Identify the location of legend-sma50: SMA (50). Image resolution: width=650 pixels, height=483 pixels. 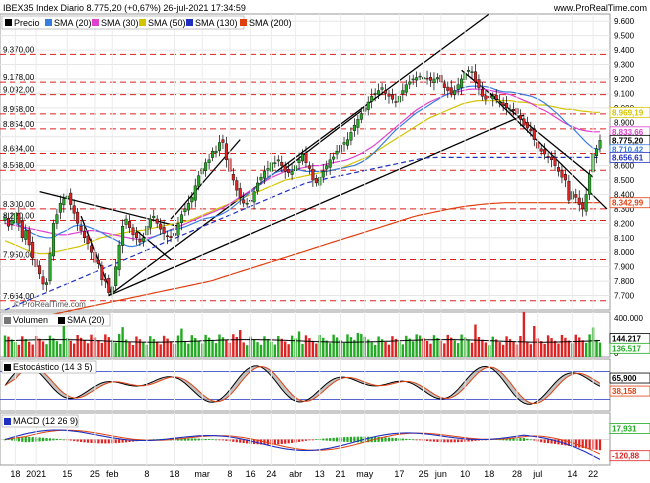
(167, 23).